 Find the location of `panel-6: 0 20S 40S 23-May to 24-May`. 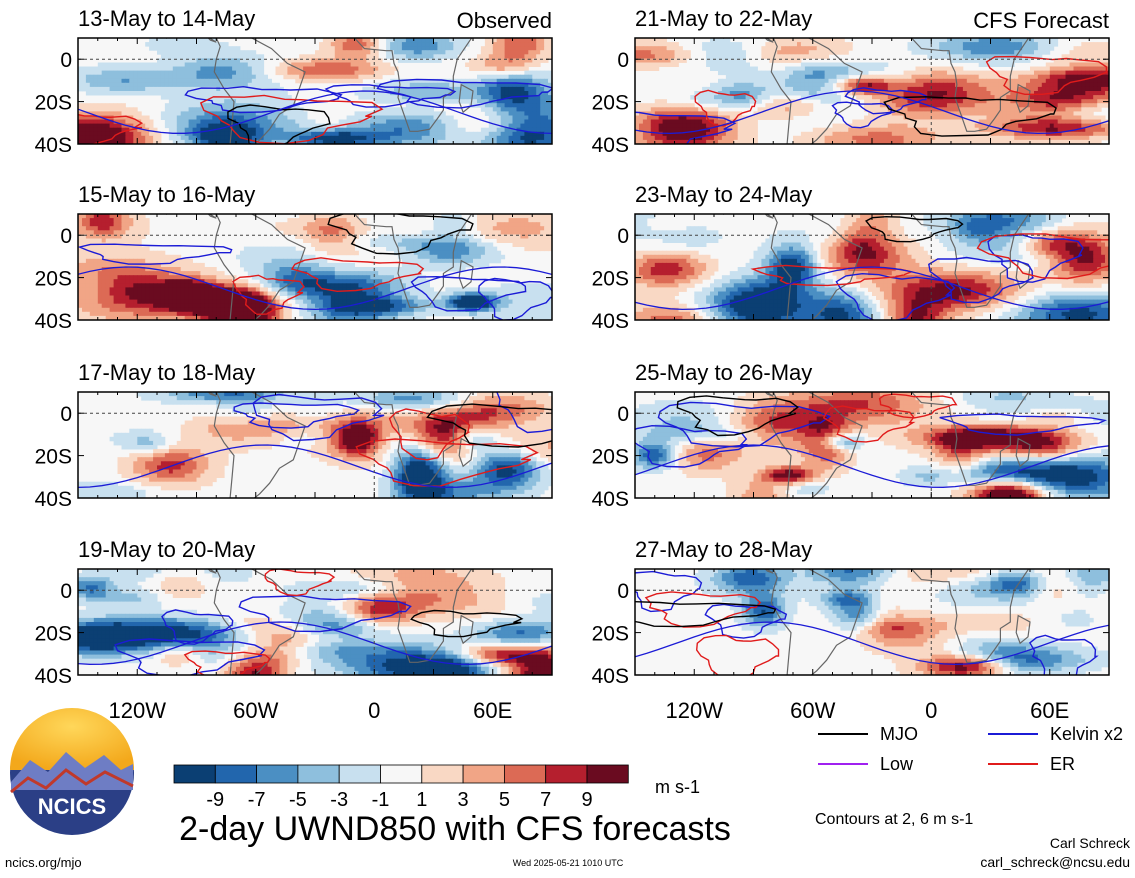

panel-6: 0 20S 40S 23-May to 24-May is located at coordinates (851, 257).